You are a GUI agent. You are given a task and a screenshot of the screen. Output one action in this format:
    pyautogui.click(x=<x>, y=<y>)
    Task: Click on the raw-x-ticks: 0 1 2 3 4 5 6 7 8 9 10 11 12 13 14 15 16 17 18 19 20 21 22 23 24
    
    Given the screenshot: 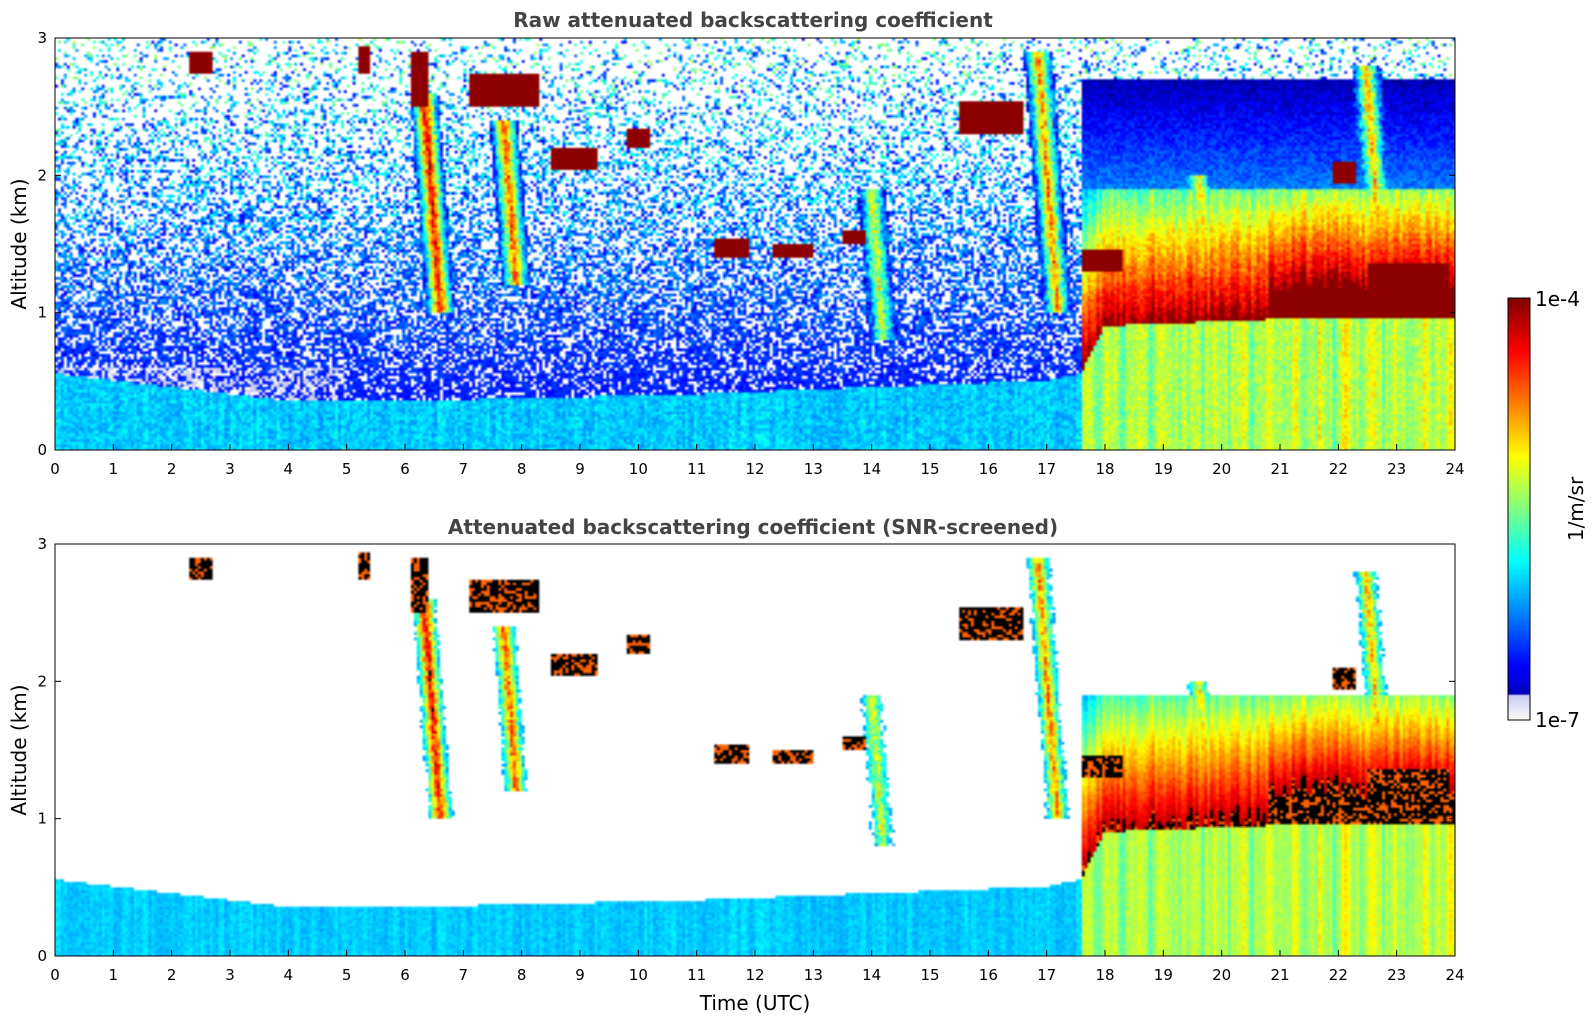 What is the action you would take?
    pyautogui.click(x=757, y=461)
    